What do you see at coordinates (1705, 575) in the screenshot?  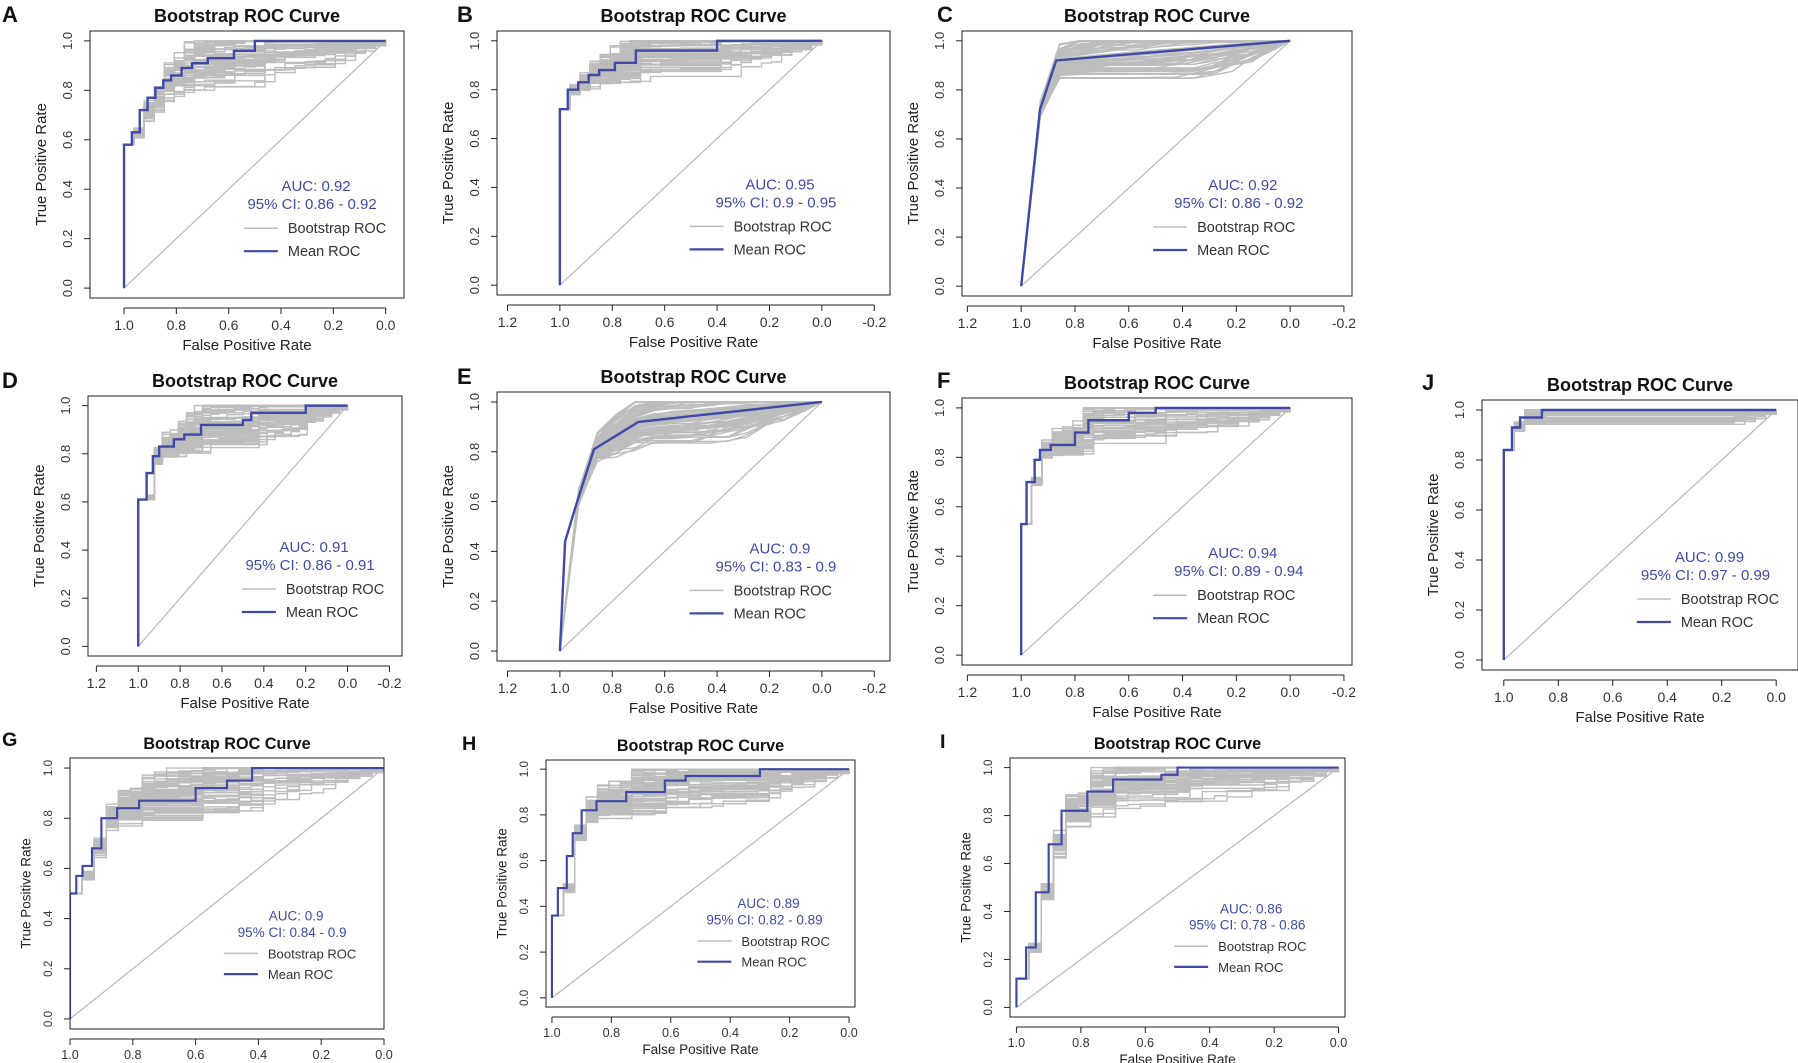 I see `ci-text: 95% CI: 0.97 - 0.99` at bounding box center [1705, 575].